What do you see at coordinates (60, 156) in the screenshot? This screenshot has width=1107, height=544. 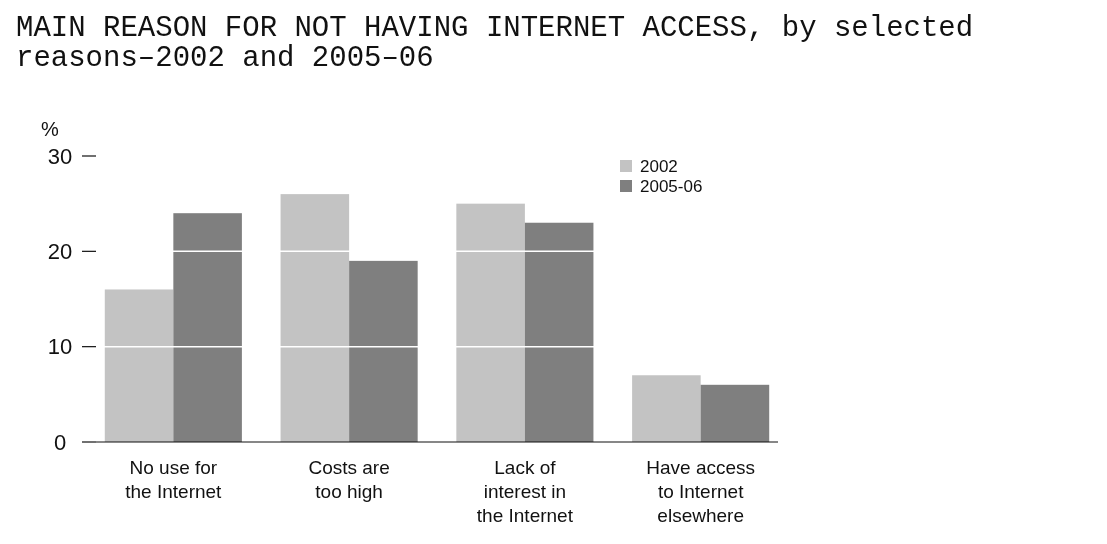 I see `y-tick-label: 30` at bounding box center [60, 156].